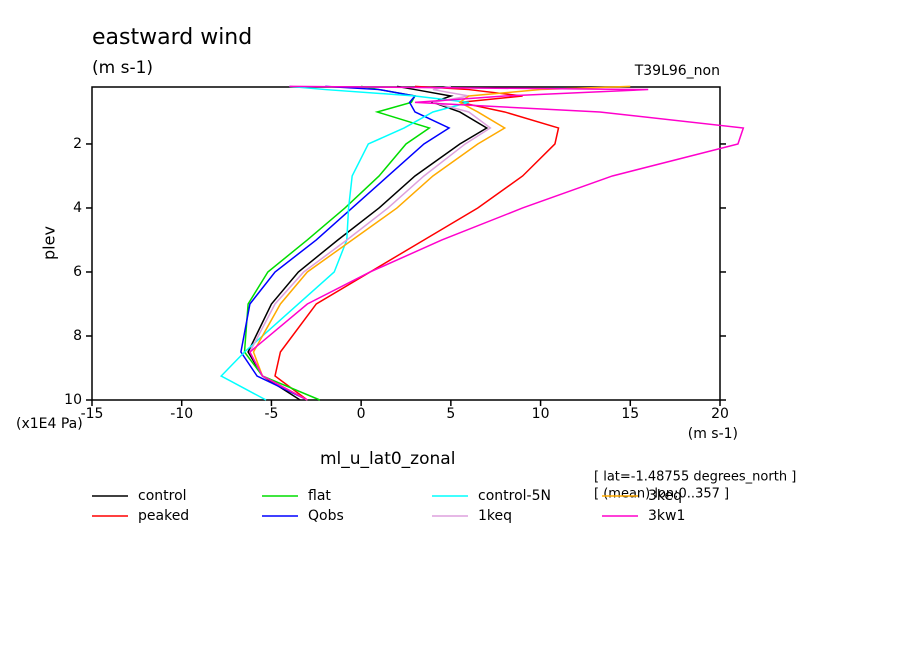 The image size is (904, 654). I want to click on legend-label: peaked, so click(163, 516).